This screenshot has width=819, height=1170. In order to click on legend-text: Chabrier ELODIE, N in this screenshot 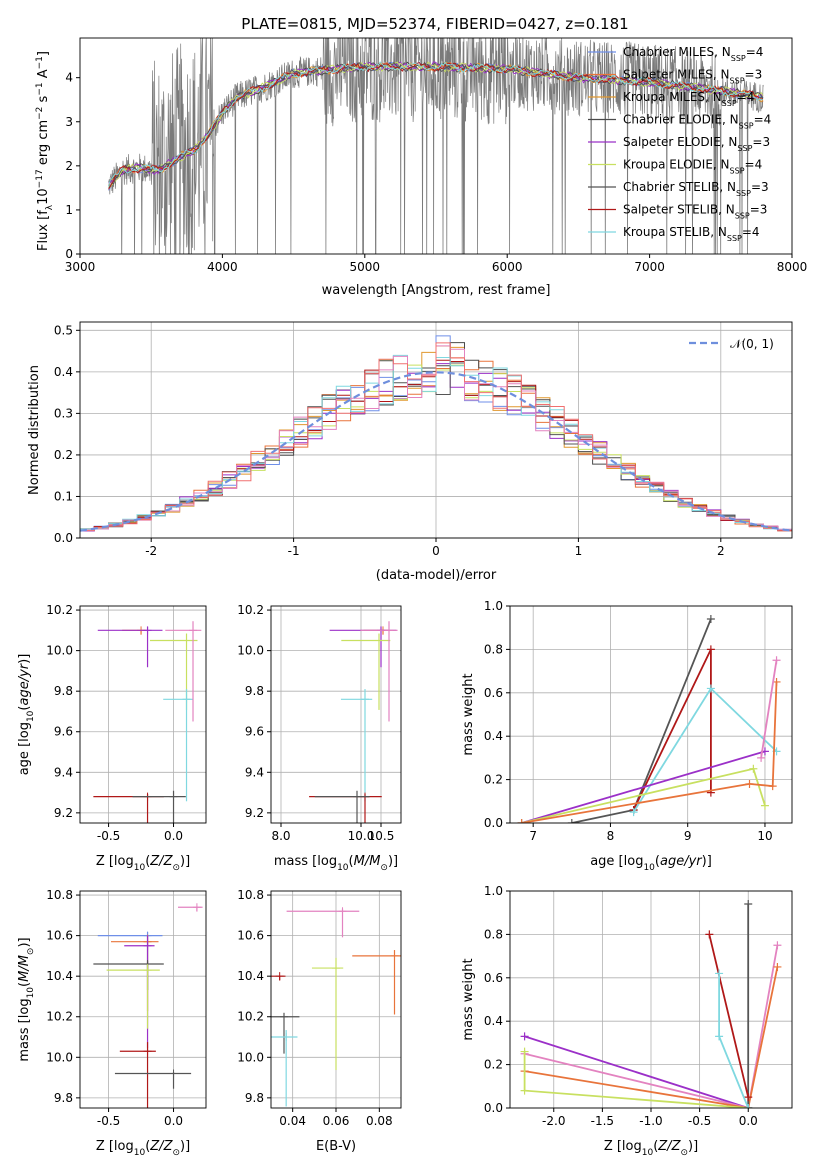, I will do `click(681, 120)`.